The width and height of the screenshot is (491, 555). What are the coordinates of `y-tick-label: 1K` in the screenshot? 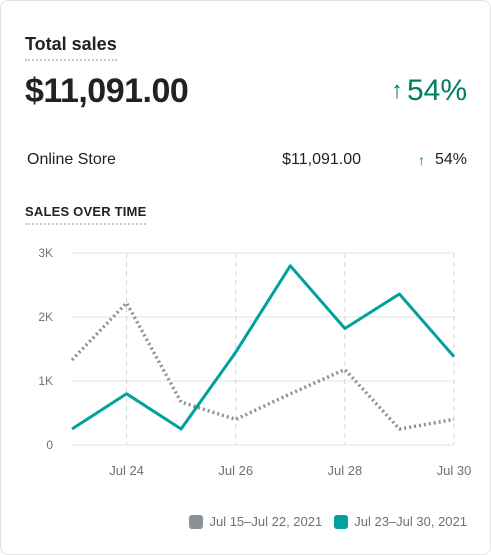 It's located at (45, 381).